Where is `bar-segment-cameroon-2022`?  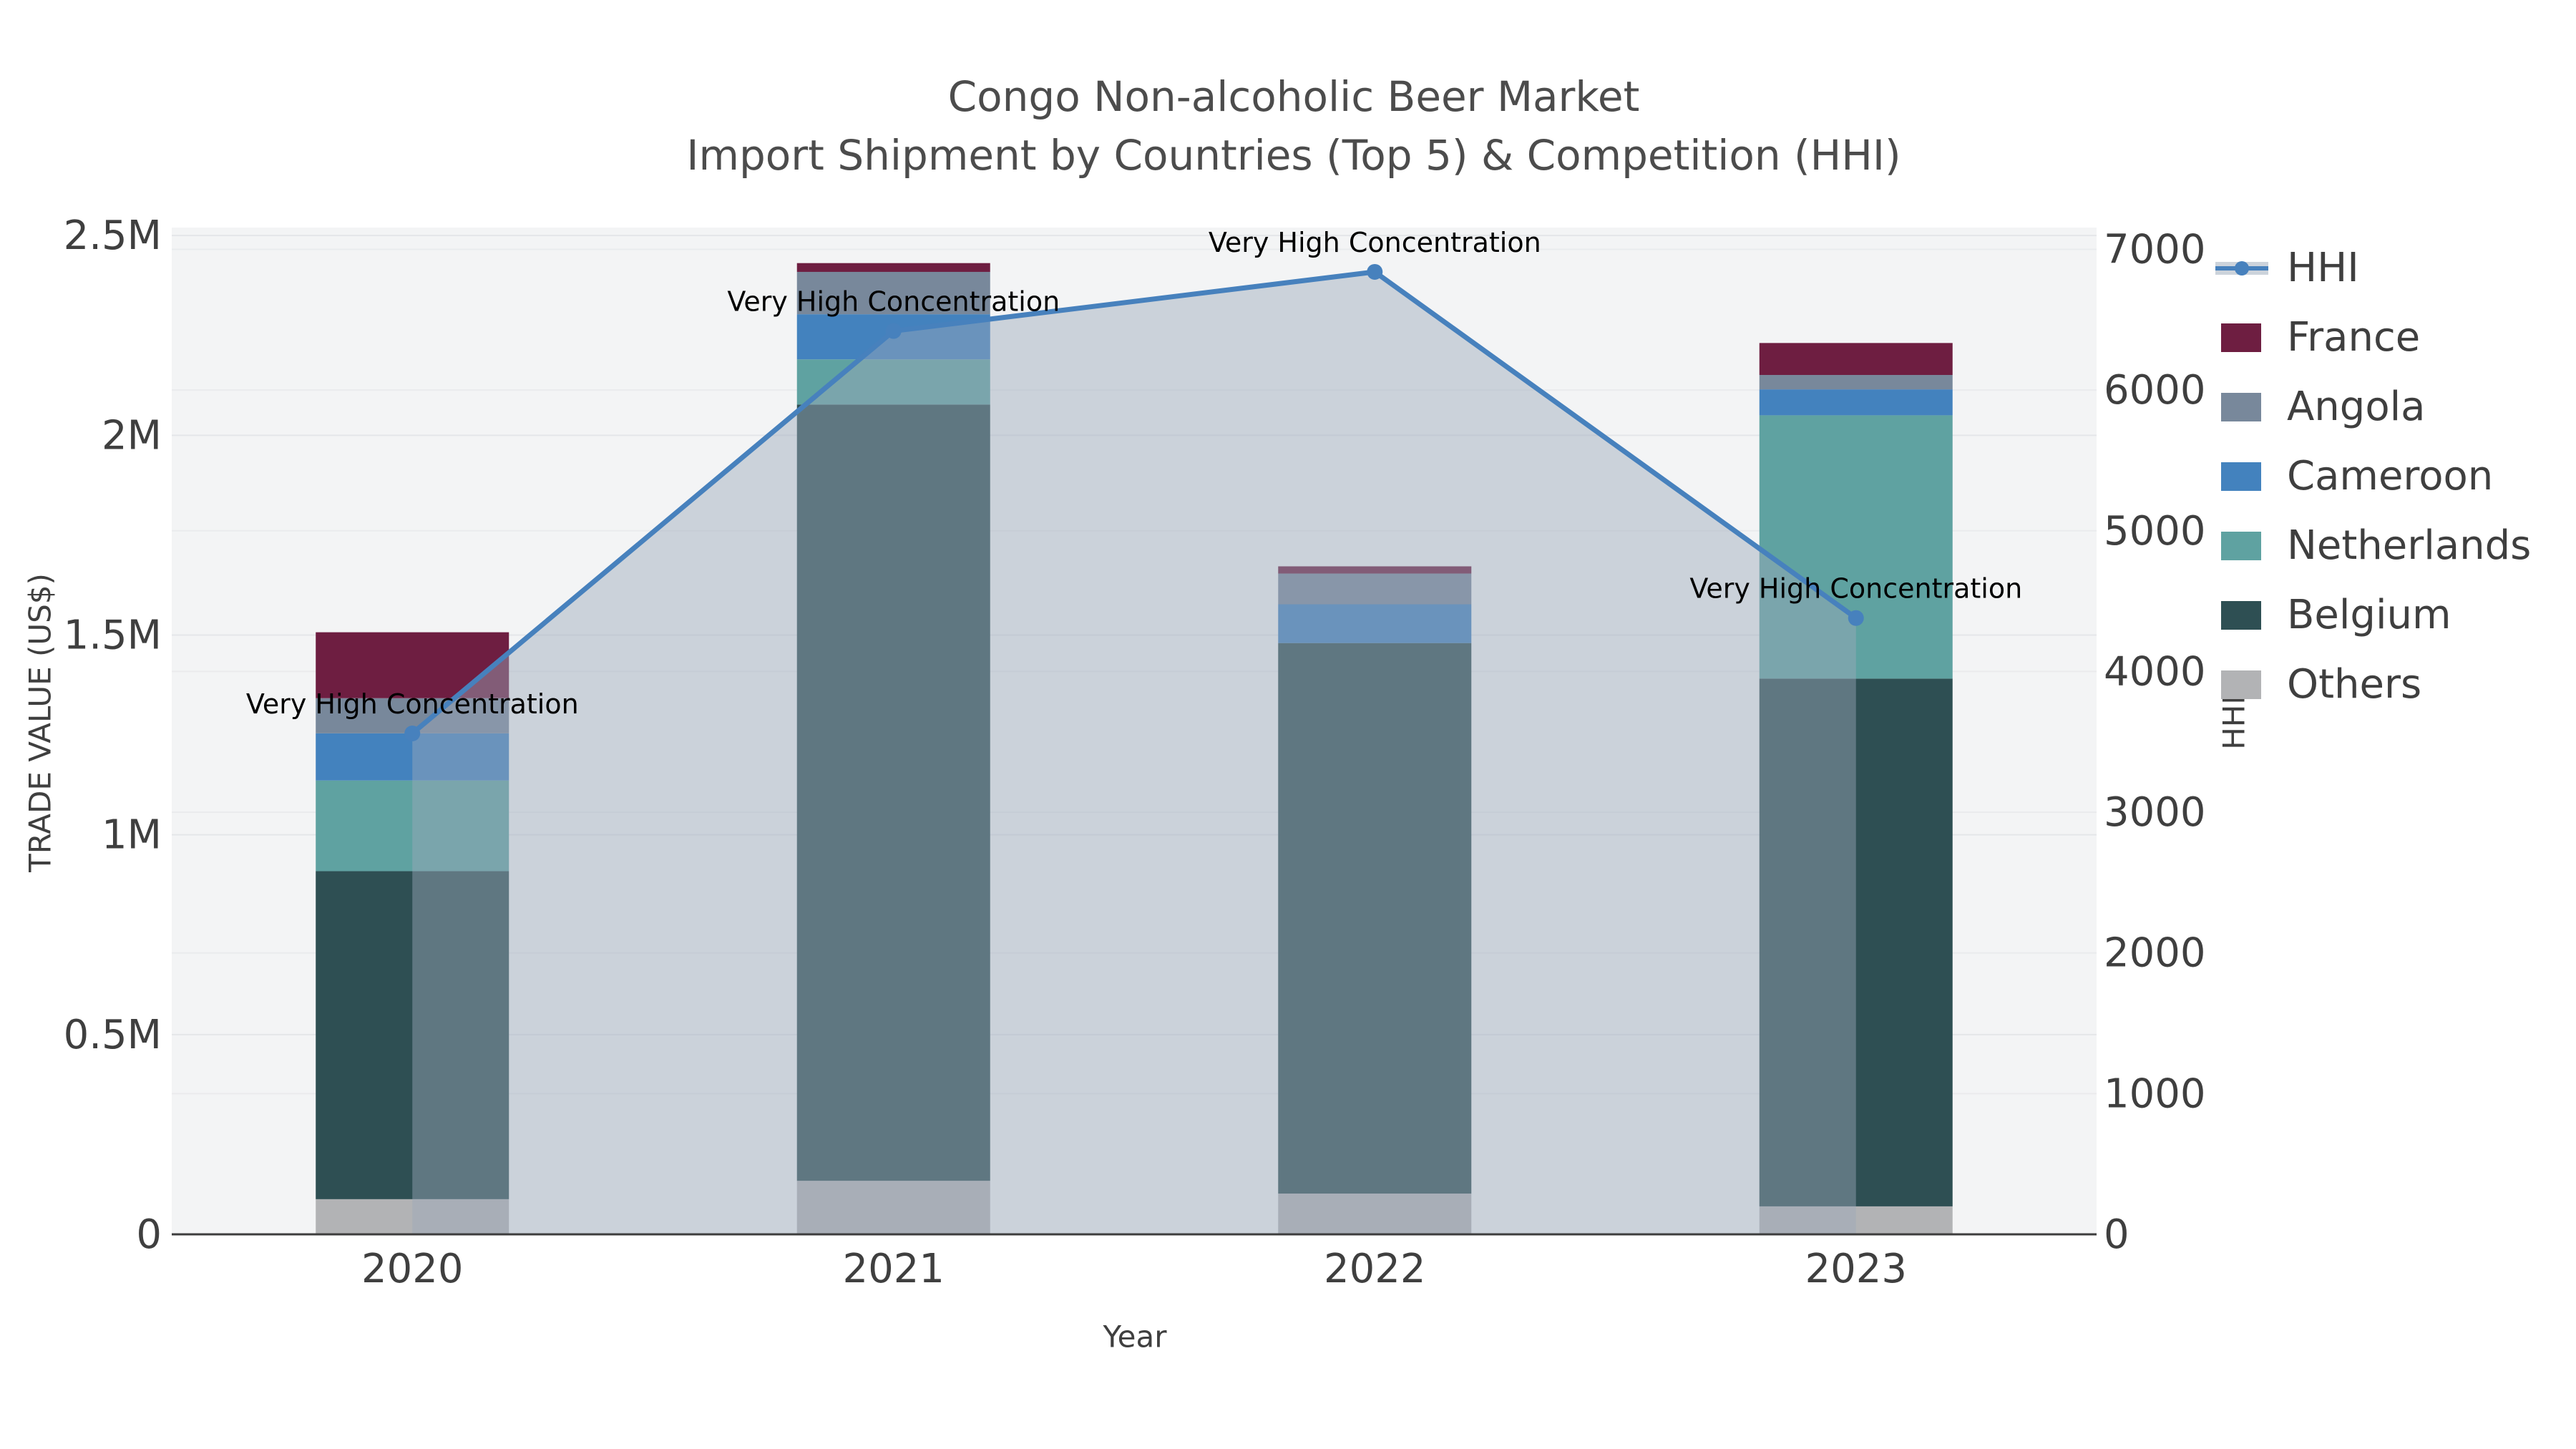
bar-segment-cameroon-2022 is located at coordinates (1375, 623).